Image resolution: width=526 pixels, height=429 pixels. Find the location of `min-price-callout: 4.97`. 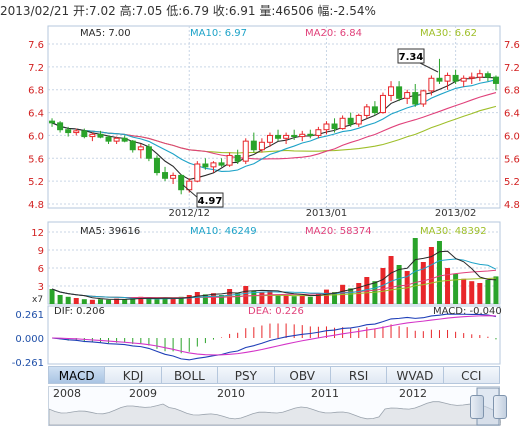

min-price-callout: 4.97 is located at coordinates (203, 196).